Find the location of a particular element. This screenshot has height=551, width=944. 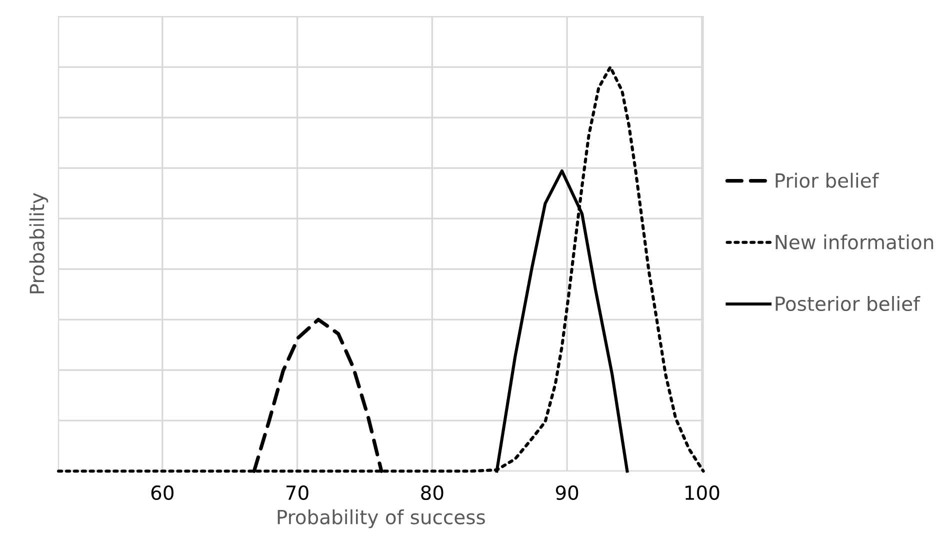

x-tick-label: 90 is located at coordinates (567, 492).